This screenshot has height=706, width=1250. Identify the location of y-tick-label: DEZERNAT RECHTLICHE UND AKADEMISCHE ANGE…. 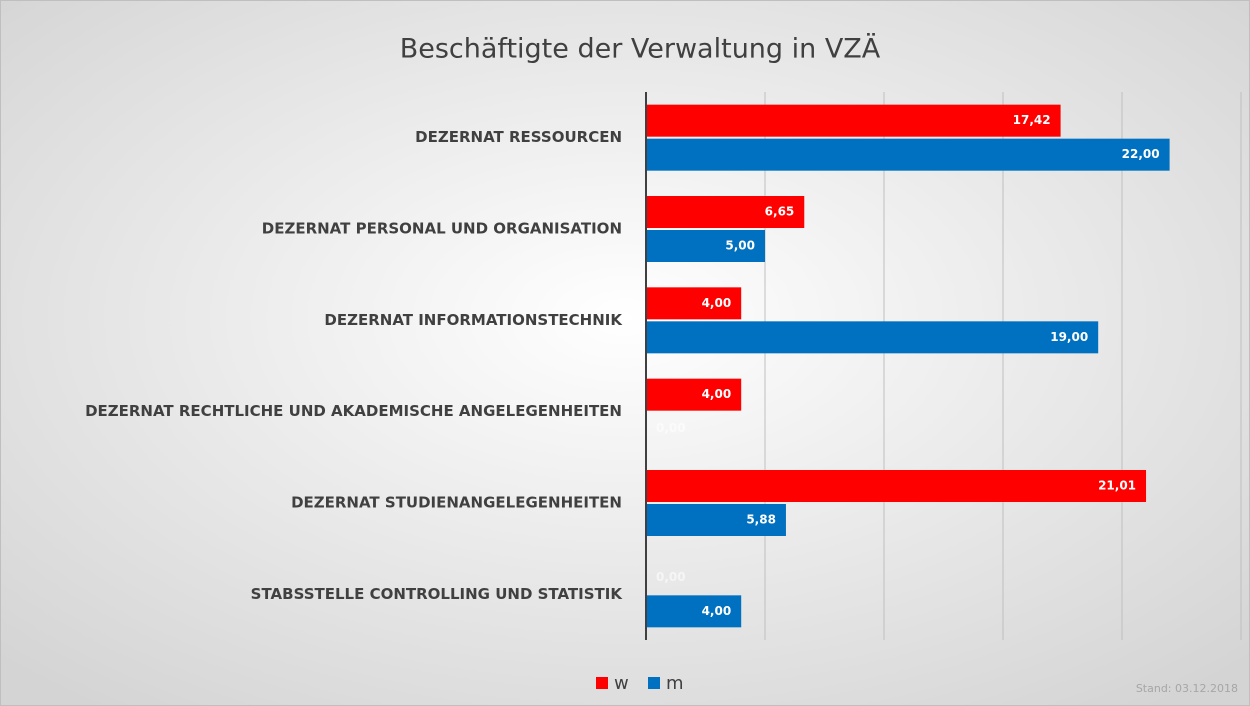
(353, 411).